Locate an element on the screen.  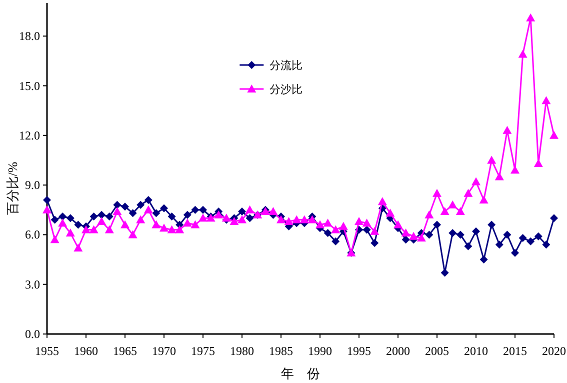
x-tick-label: 1955 is located at coordinates (47, 351).